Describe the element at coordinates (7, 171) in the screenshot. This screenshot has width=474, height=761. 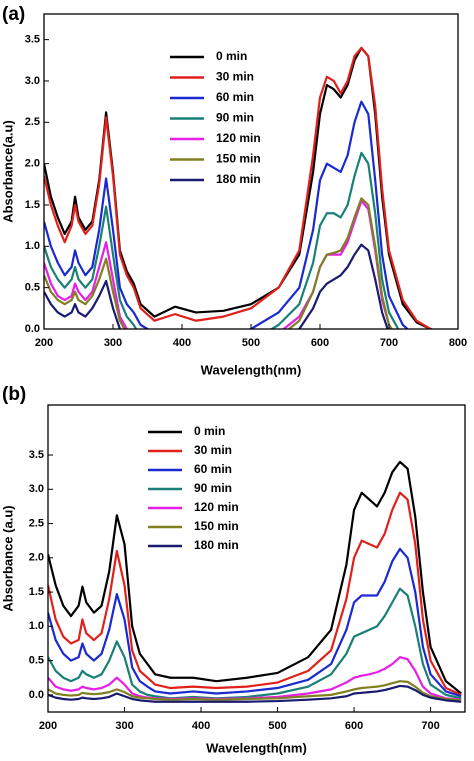
I see `y-axis-label: Absorbance(a.u)` at that location.